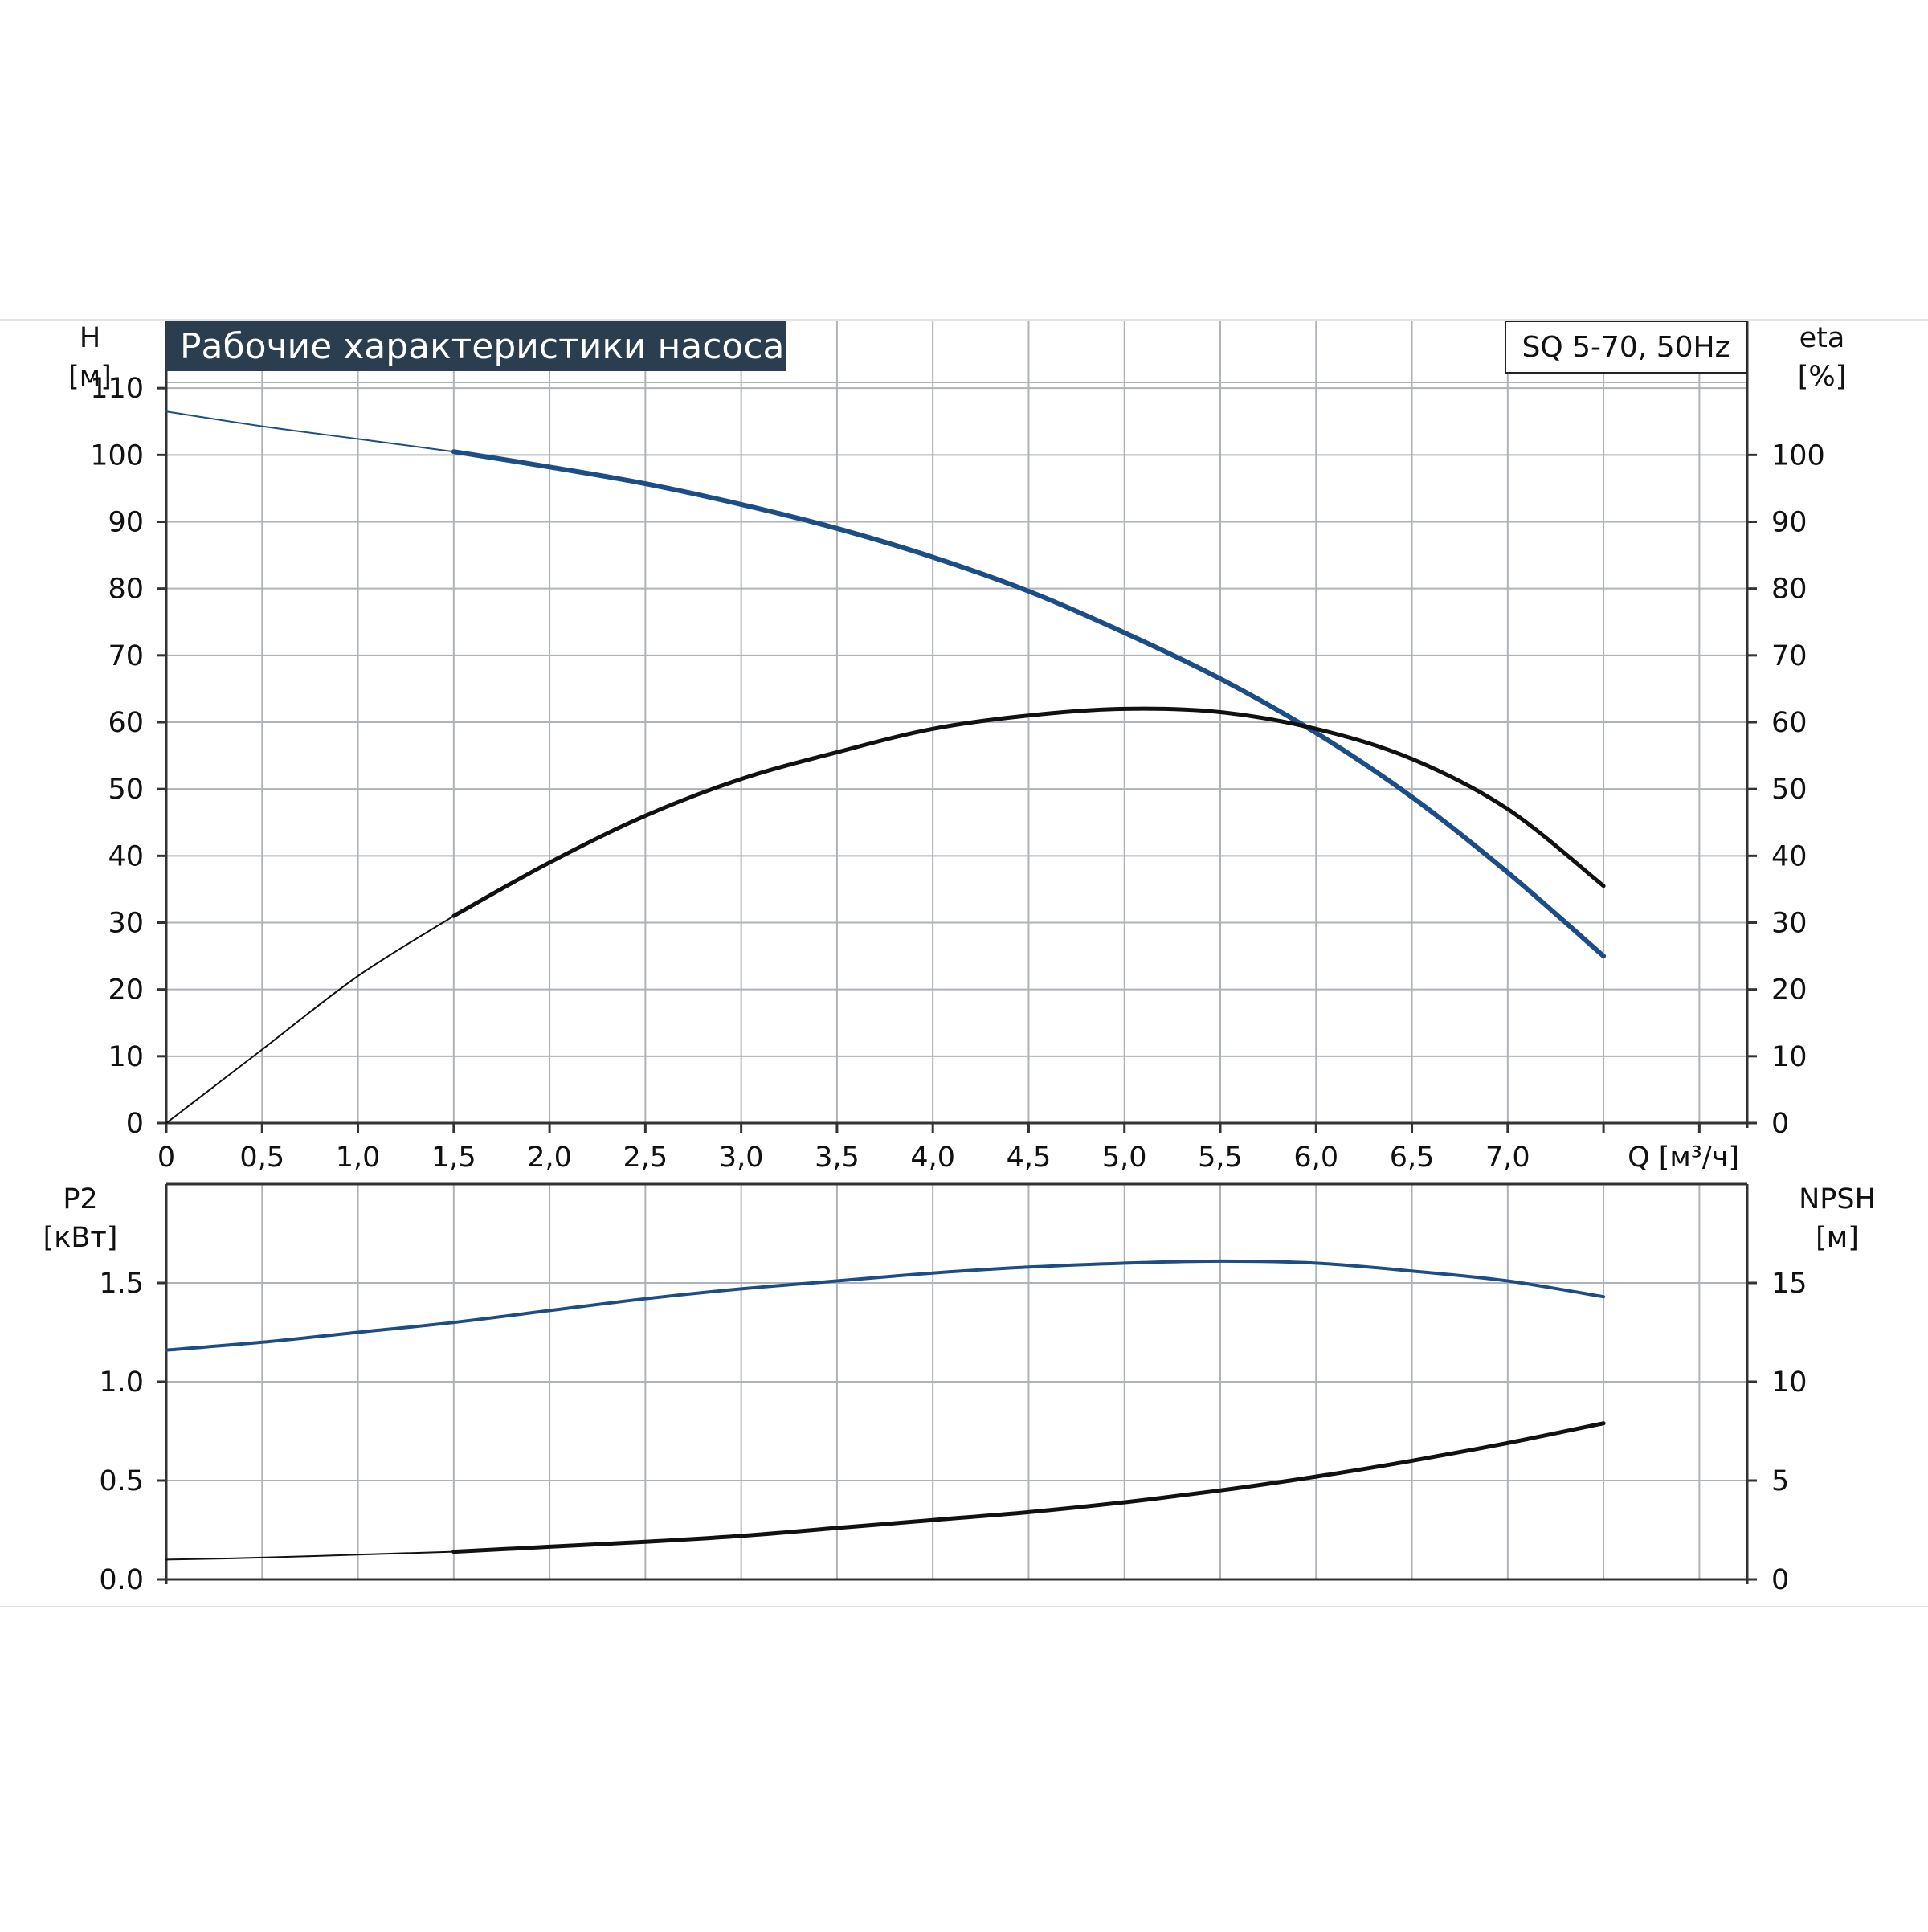  What do you see at coordinates (885, 1306) in the screenshot?
I see `series-blue-curve` at bounding box center [885, 1306].